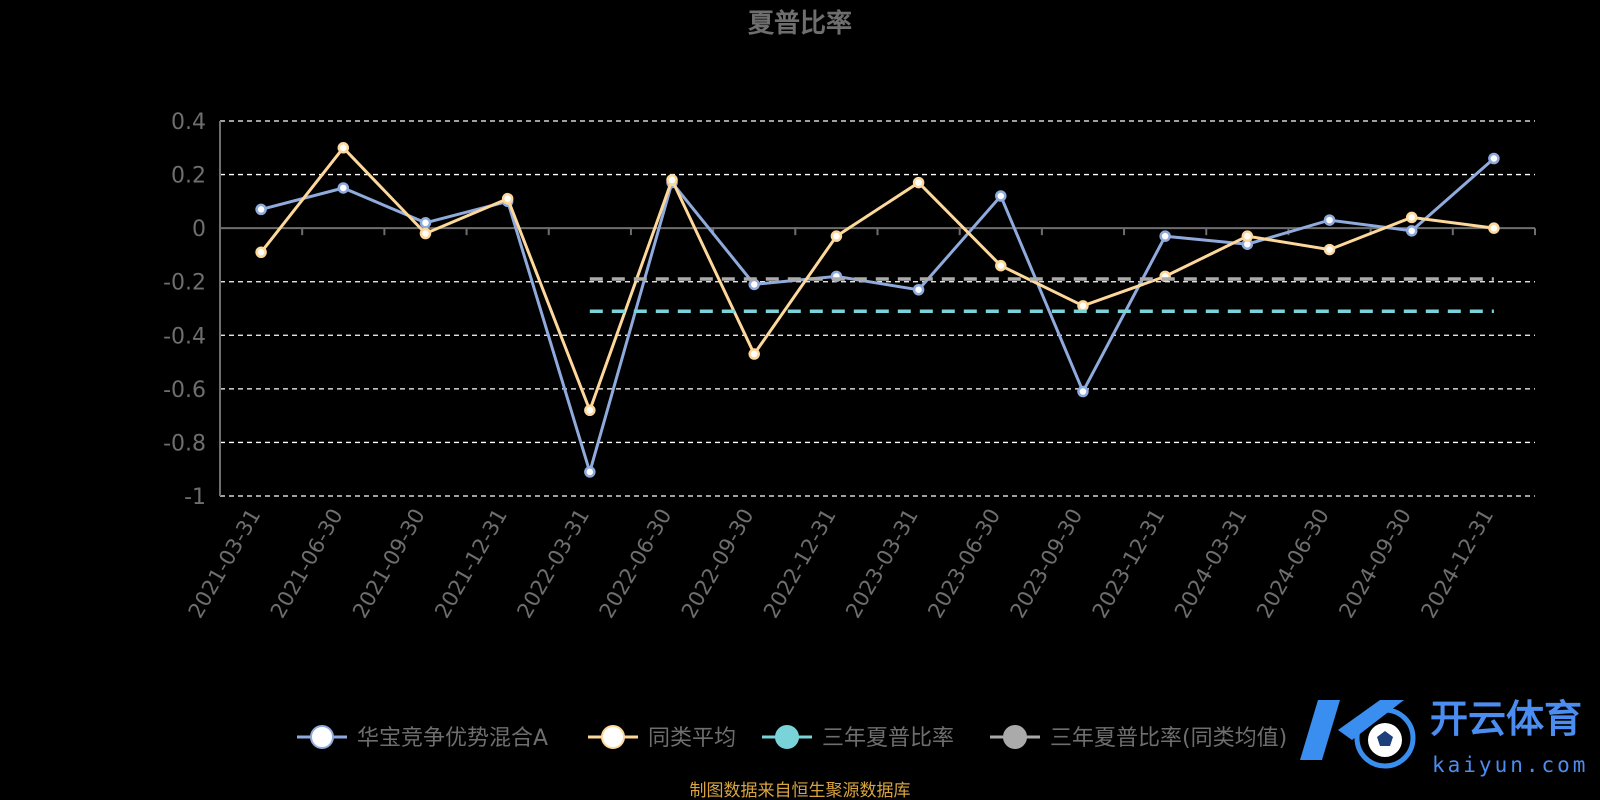 Image resolution: width=1600 pixels, height=800 pixels. What do you see at coordinates (692, 738) in the screenshot?
I see `legend-label: 同类平均` at bounding box center [692, 738].